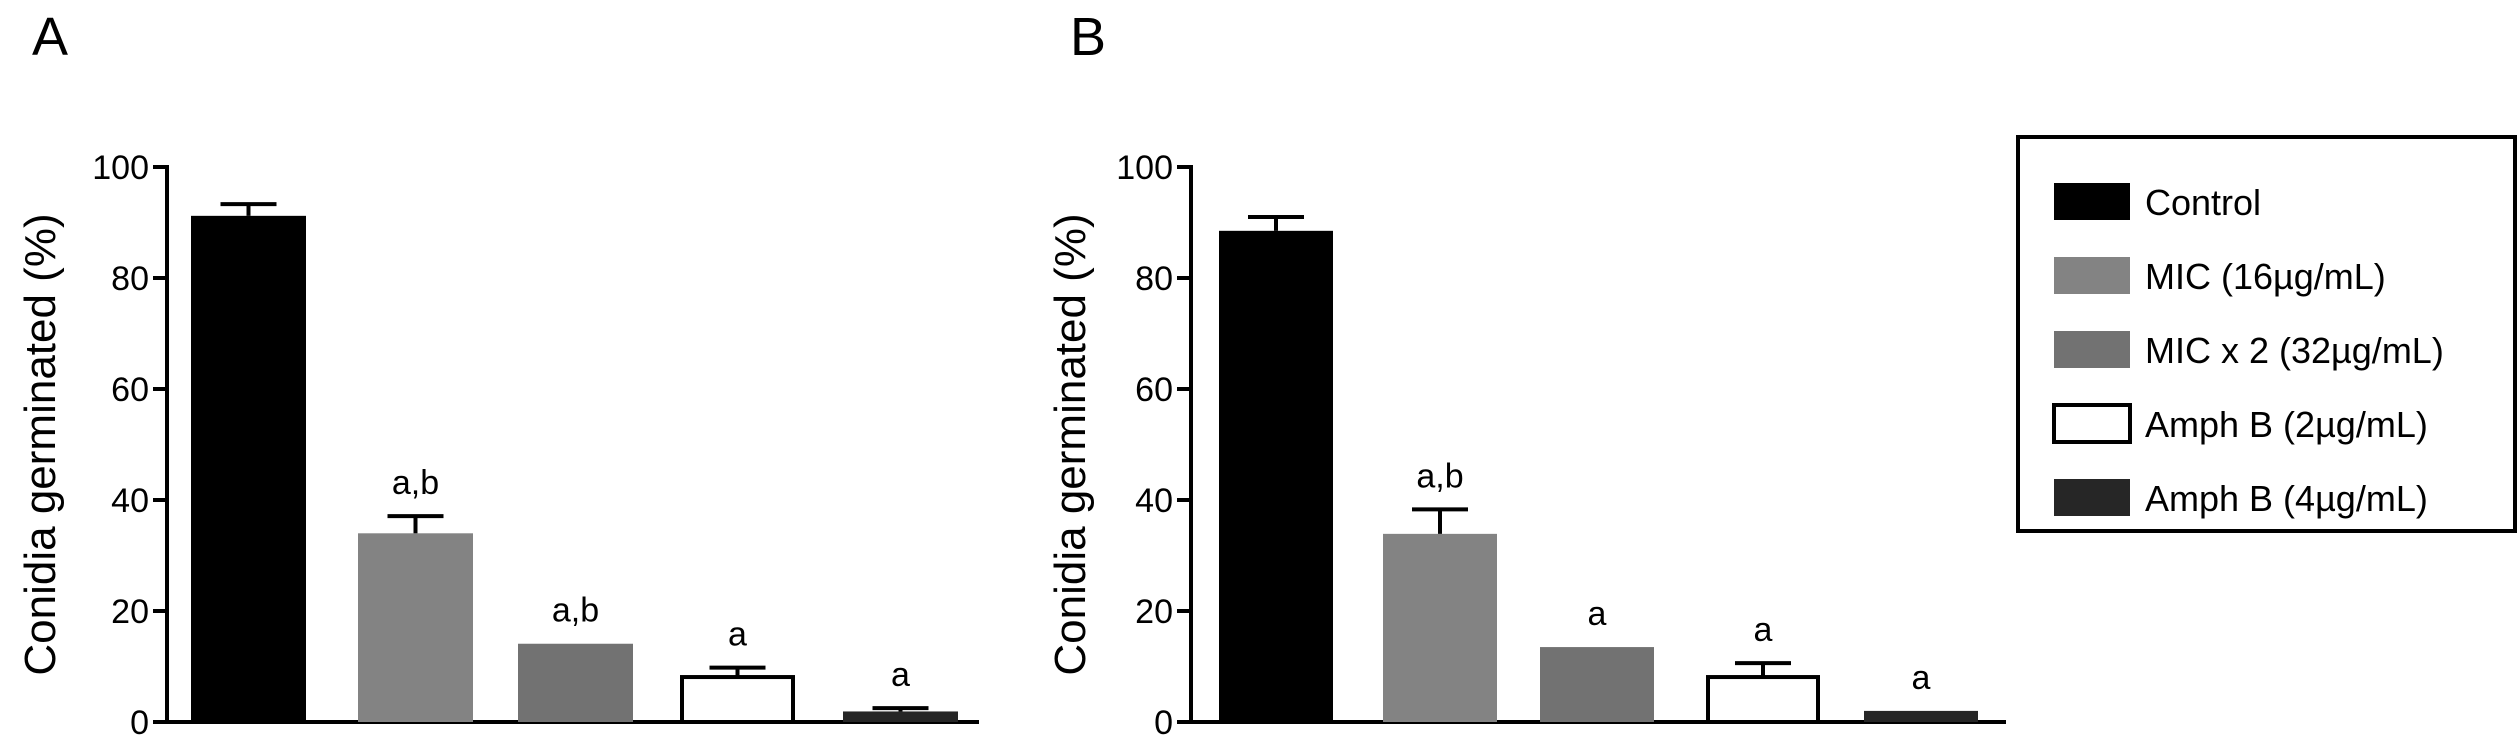 Image resolution: width=2520 pixels, height=745 pixels. What do you see at coordinates (2203, 202) in the screenshot?
I see `legend-label: Control` at bounding box center [2203, 202].